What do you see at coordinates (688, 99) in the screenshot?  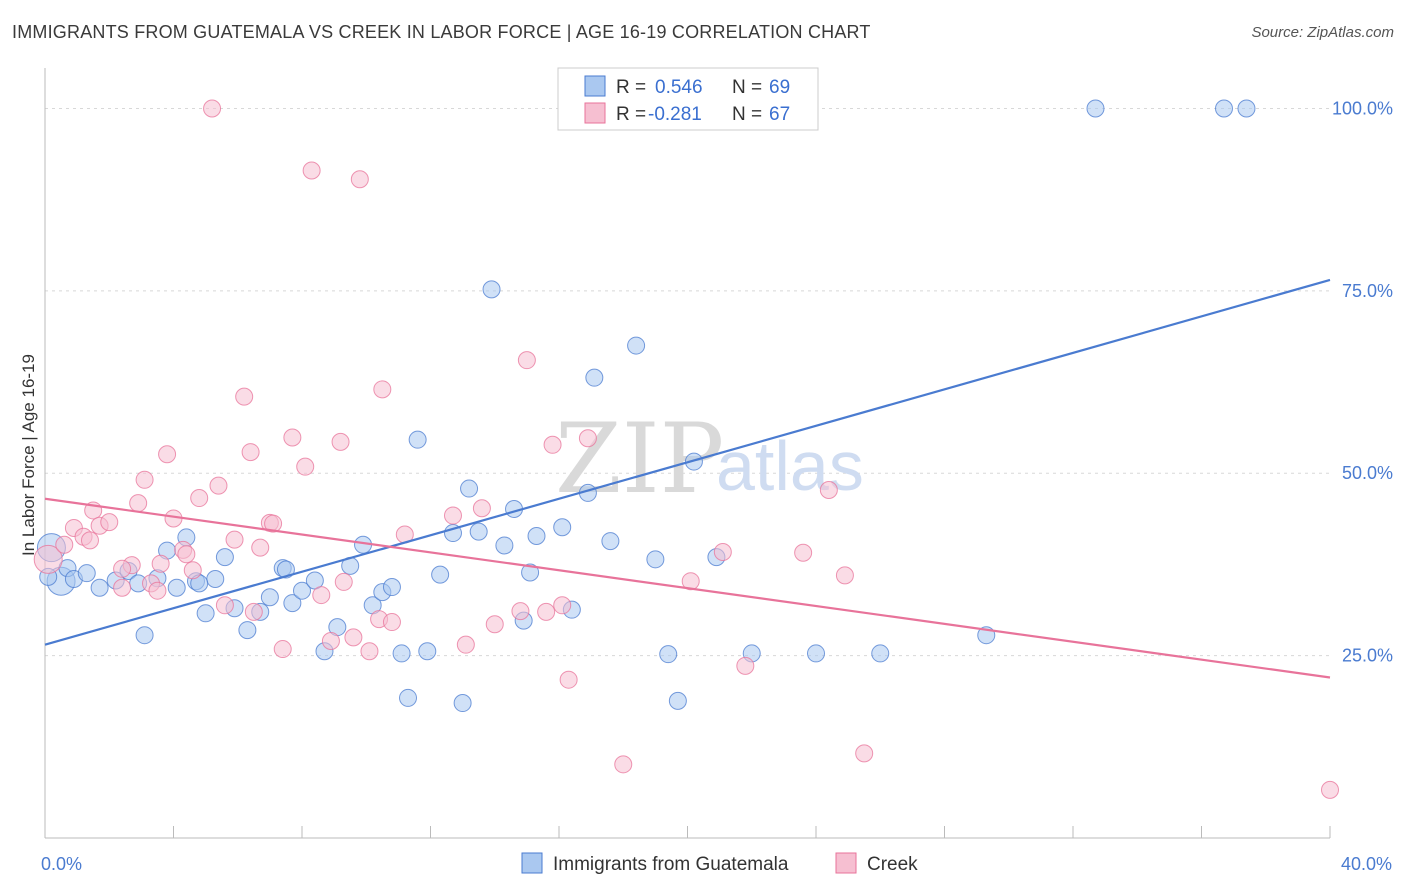 I see `correlation-legend: R = 0.546 N = 69 R = -0.281 N = 67` at bounding box center [688, 99].